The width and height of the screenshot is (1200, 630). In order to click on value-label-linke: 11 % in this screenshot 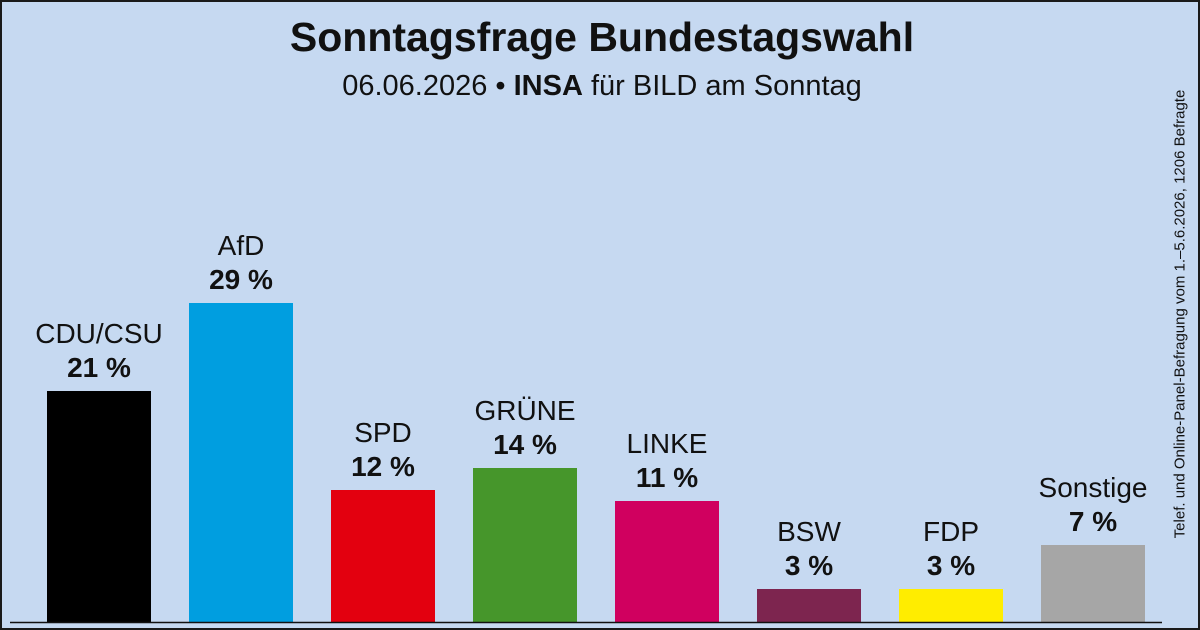, I will do `click(667, 477)`.